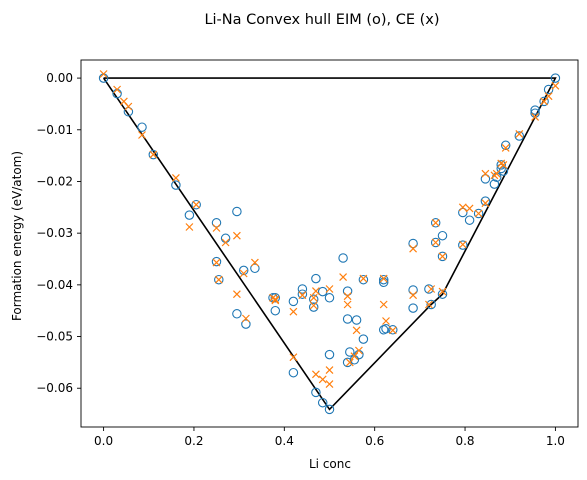 The image size is (587, 480). Describe the element at coordinates (54, 337) in the screenshot. I see `y-tick-label: −0.05` at that location.